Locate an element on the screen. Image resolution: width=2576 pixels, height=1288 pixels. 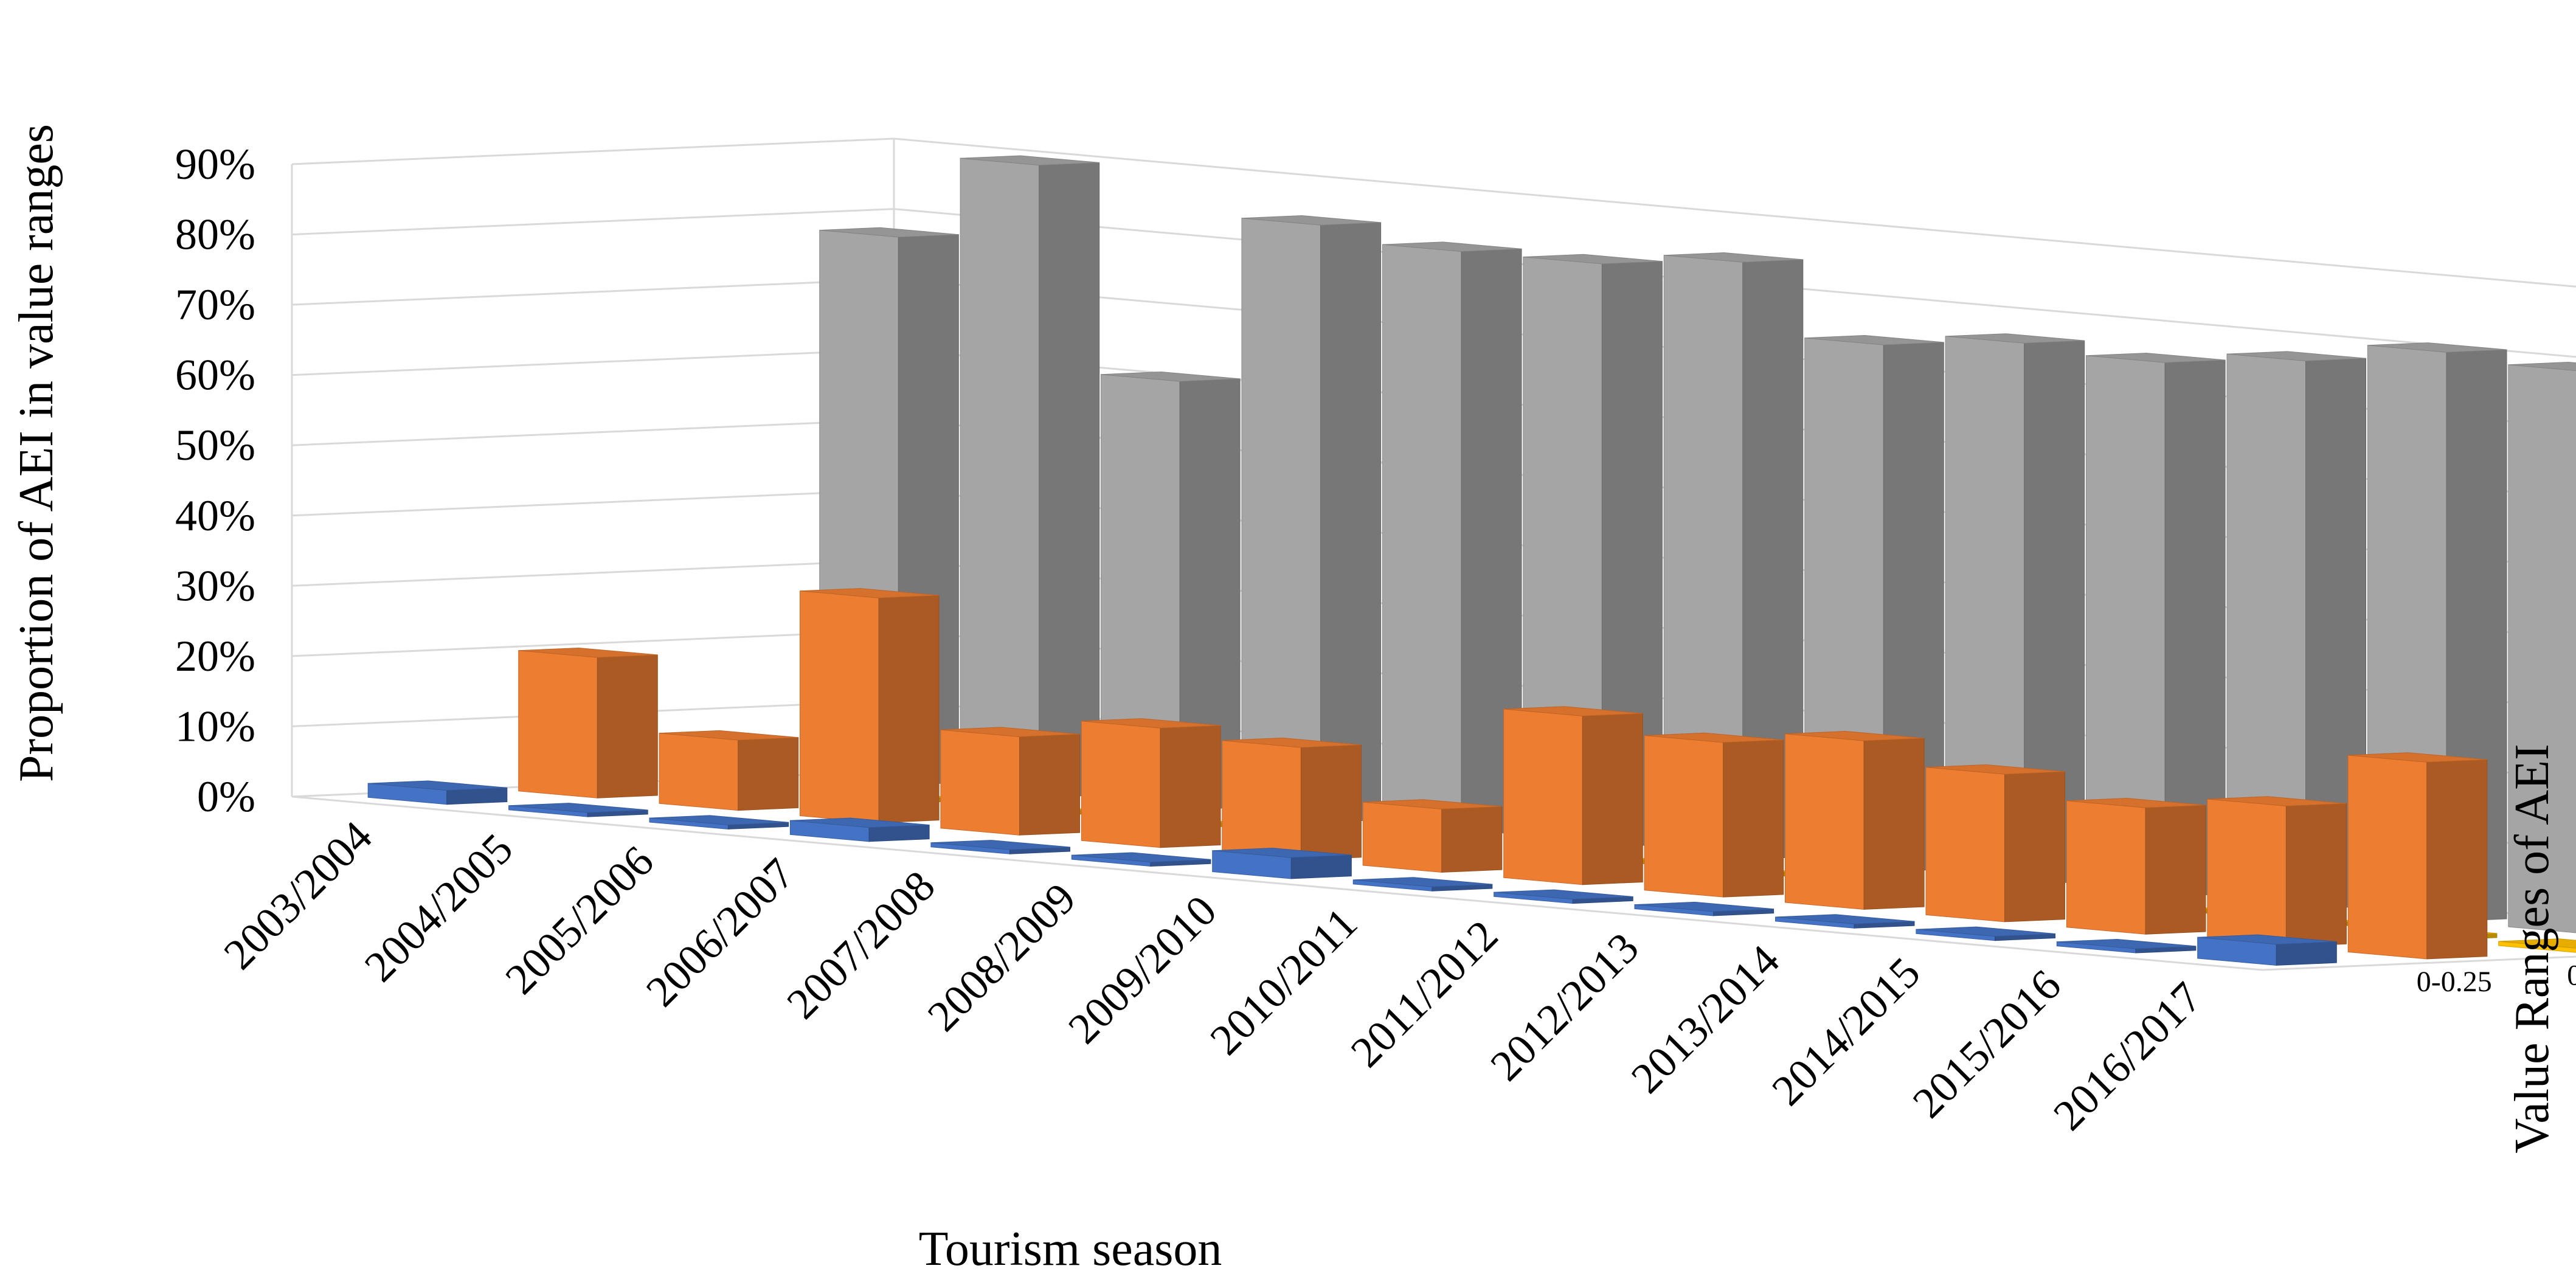
x-tick-label: 2006/2007 is located at coordinates (720, 932).